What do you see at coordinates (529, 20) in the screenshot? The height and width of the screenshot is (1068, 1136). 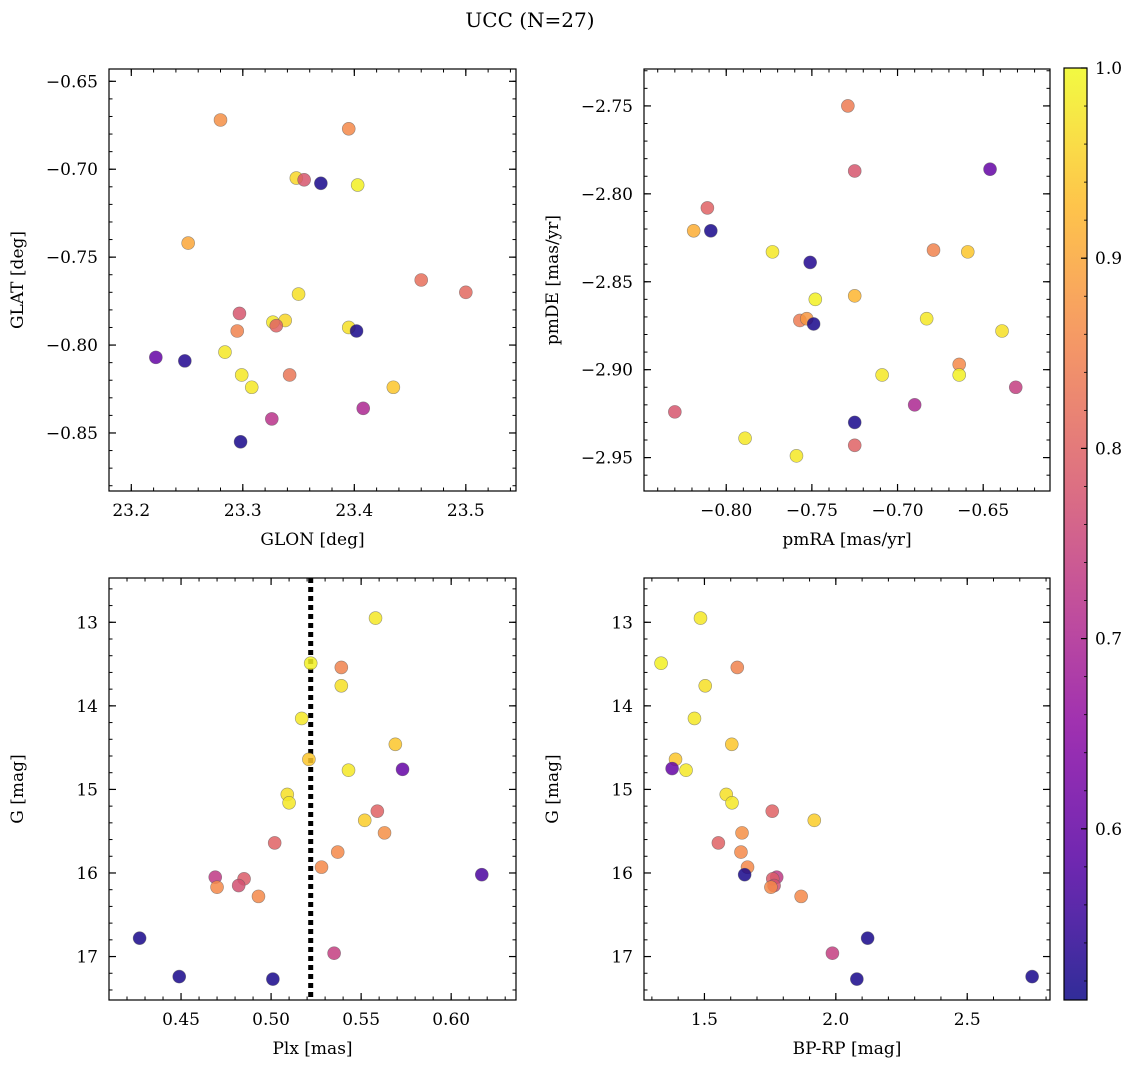 I see `figure-title: UCC (N=27)` at bounding box center [529, 20].